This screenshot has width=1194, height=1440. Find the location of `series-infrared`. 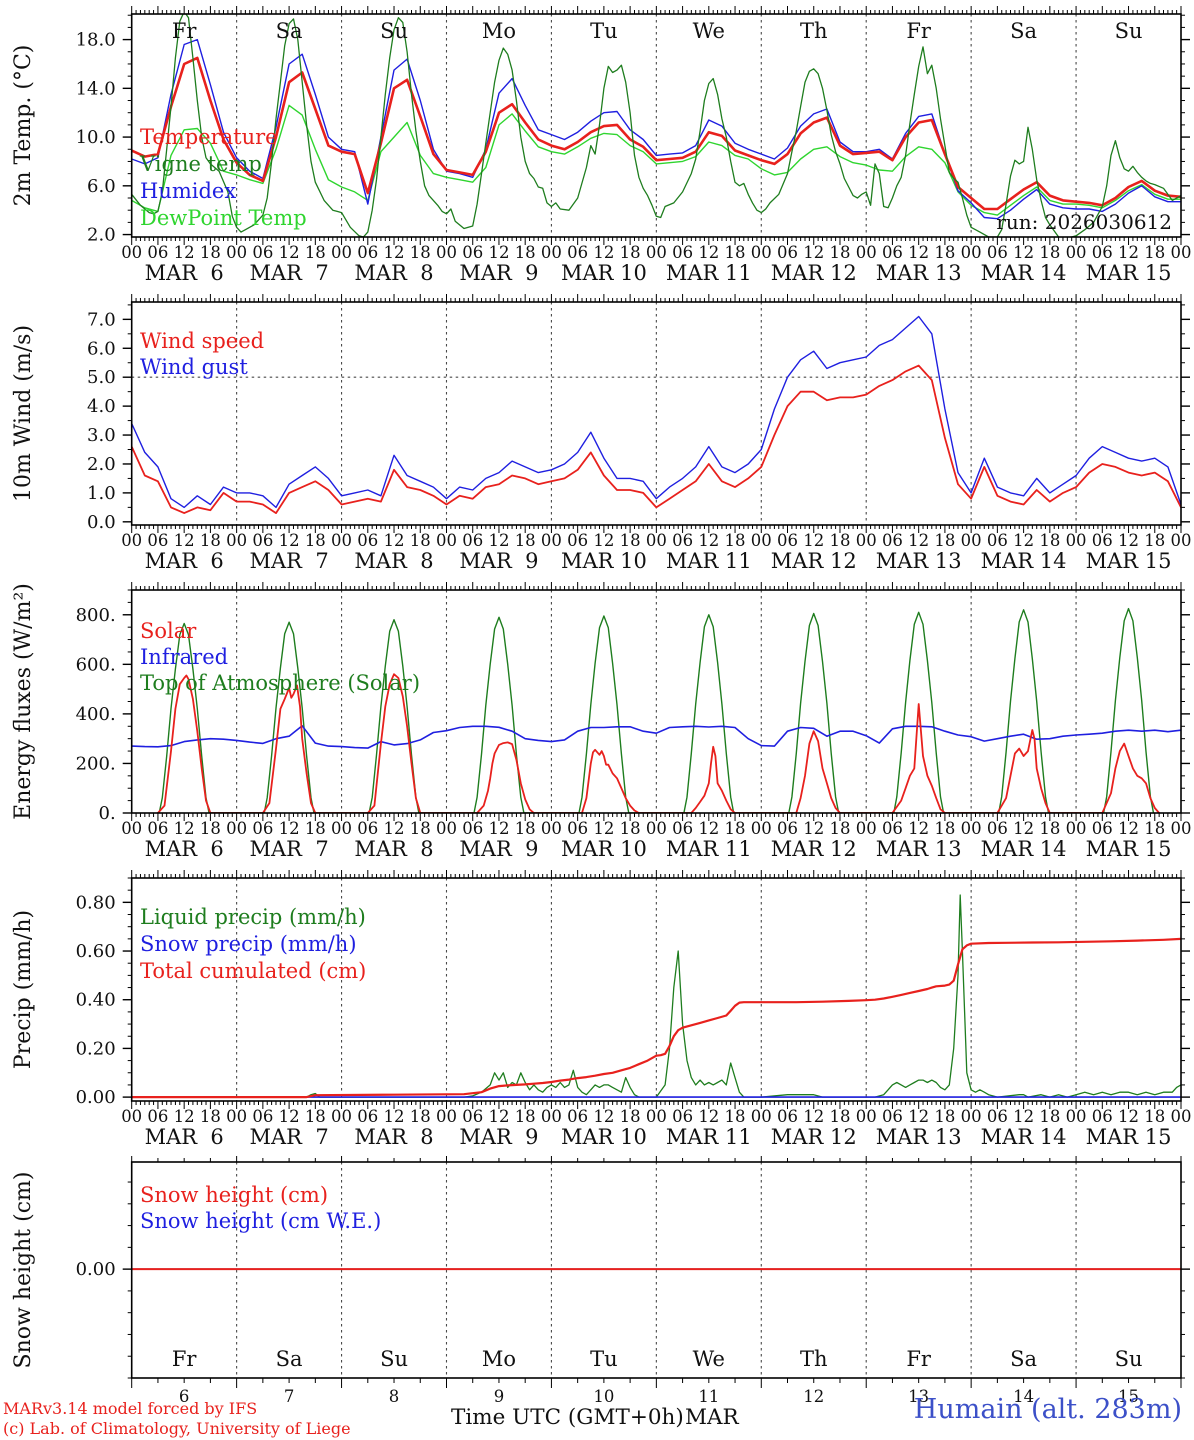

series-infrared is located at coordinates (656, 737).